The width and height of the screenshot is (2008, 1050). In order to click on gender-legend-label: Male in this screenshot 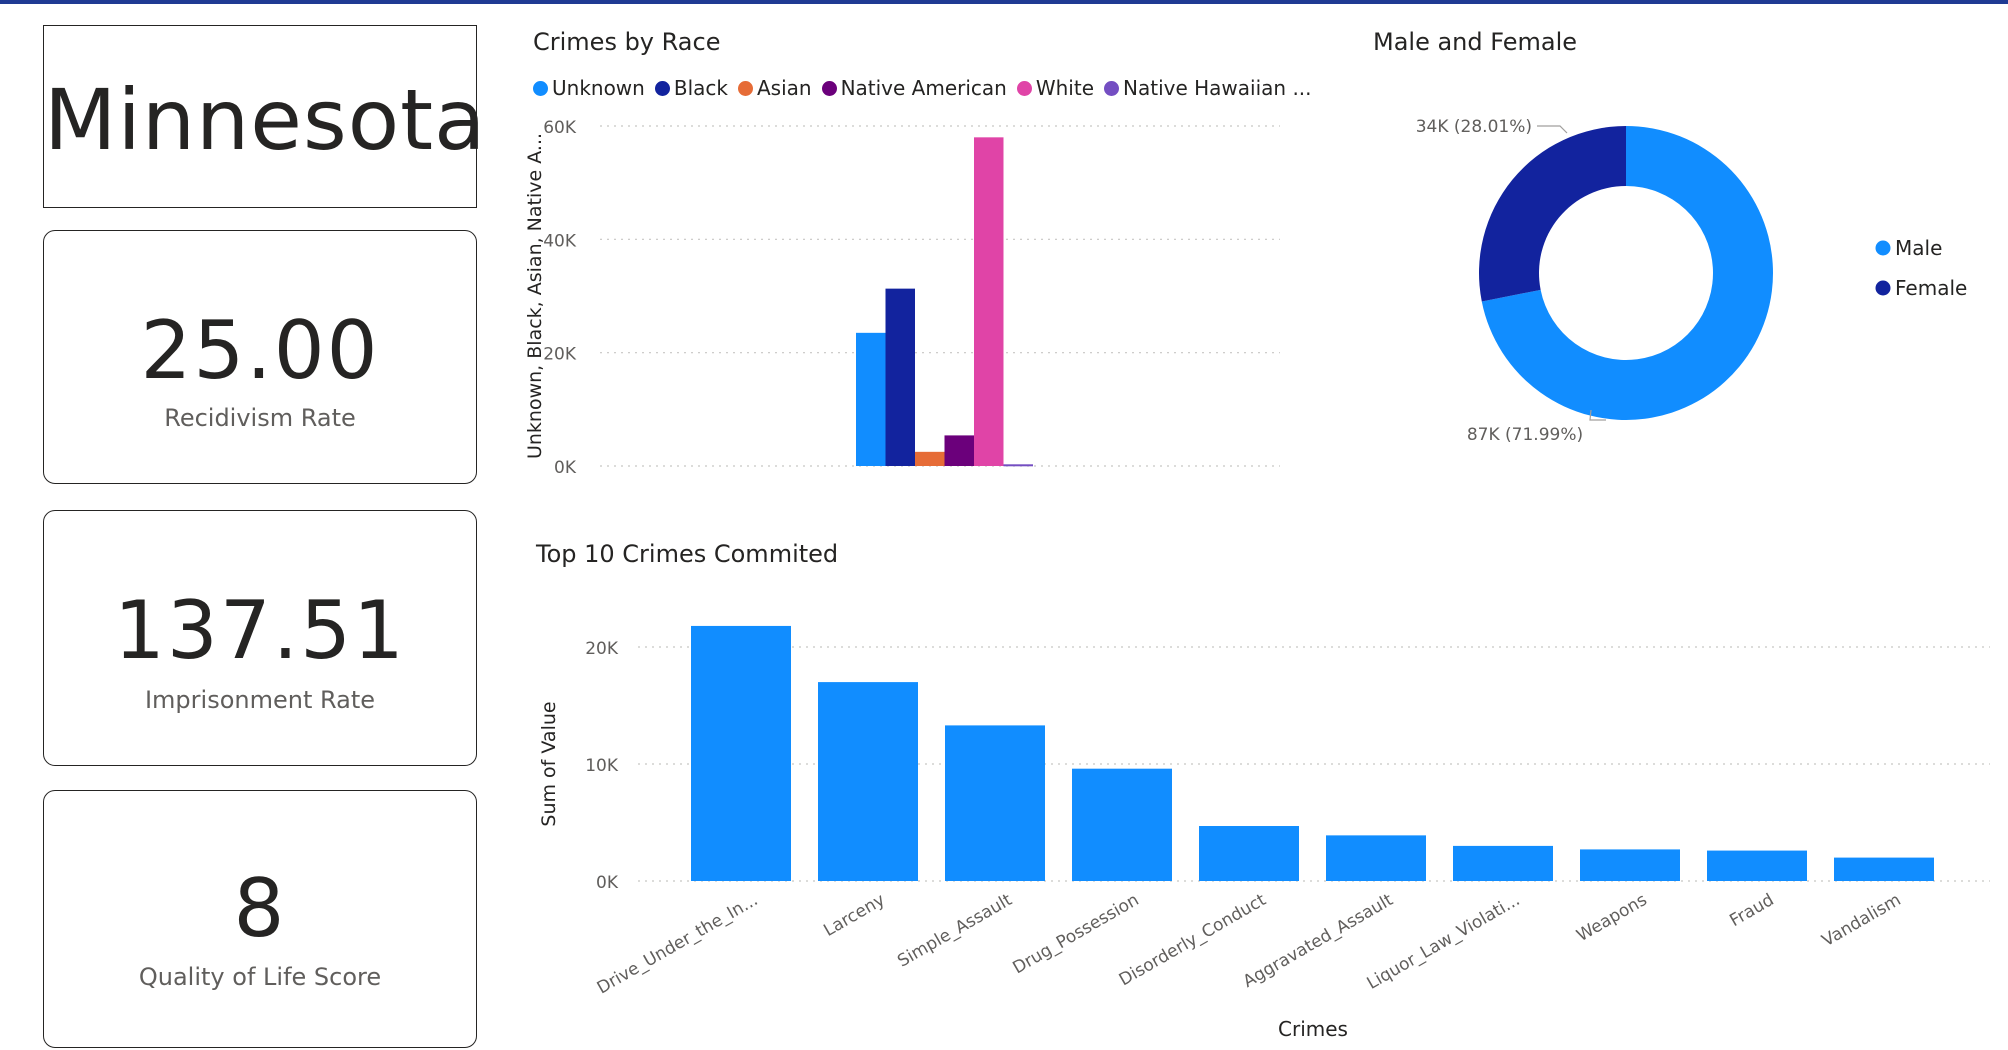, I will do `click(1918, 248)`.